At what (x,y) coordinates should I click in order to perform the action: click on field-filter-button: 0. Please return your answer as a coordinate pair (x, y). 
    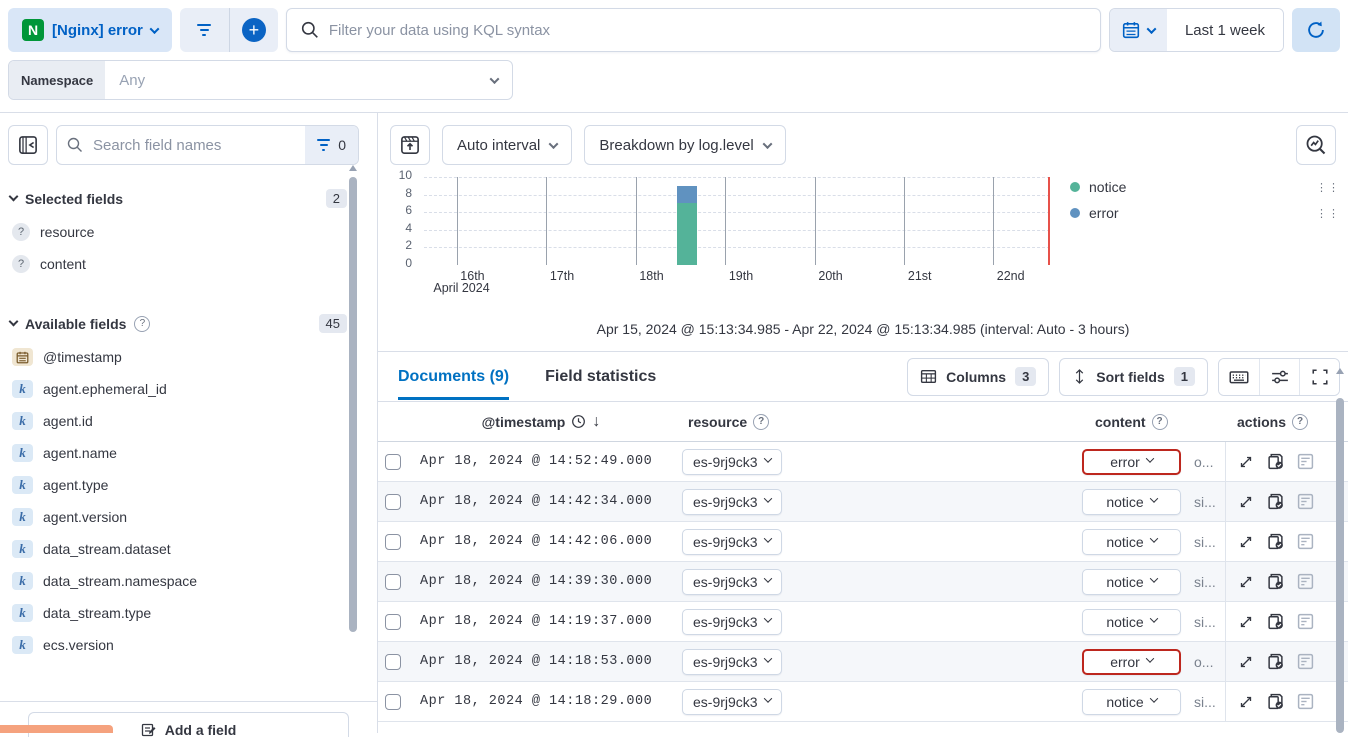
    Looking at the image, I should click on (331, 145).